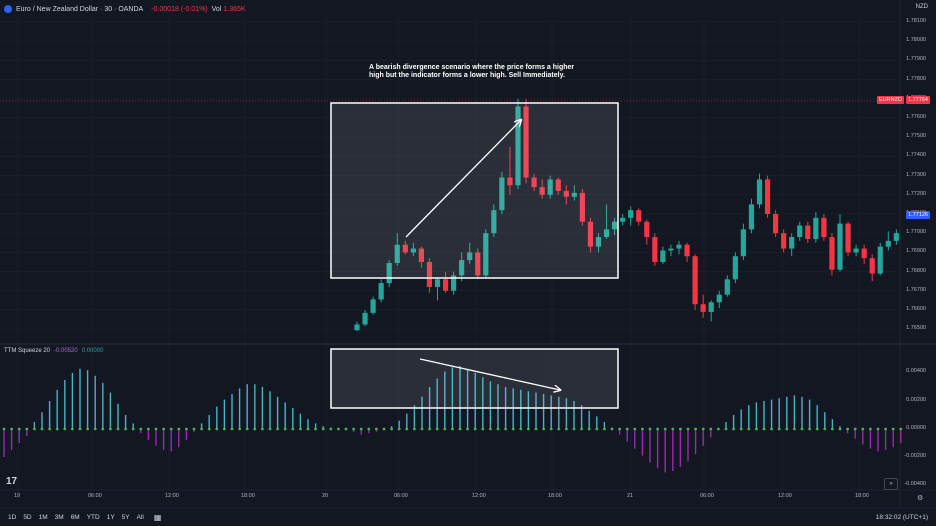  What do you see at coordinates (916, 59) in the screenshot?
I see `price-axis-label: 1.77900` at bounding box center [916, 59].